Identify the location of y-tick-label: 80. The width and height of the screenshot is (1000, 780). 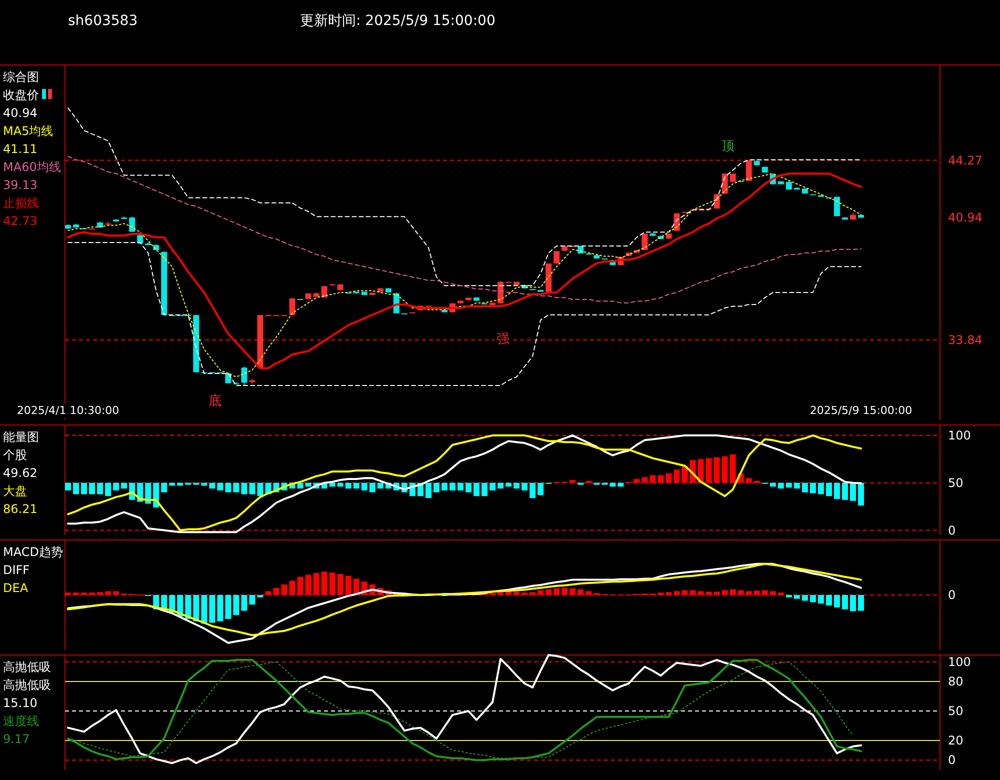
(956, 681).